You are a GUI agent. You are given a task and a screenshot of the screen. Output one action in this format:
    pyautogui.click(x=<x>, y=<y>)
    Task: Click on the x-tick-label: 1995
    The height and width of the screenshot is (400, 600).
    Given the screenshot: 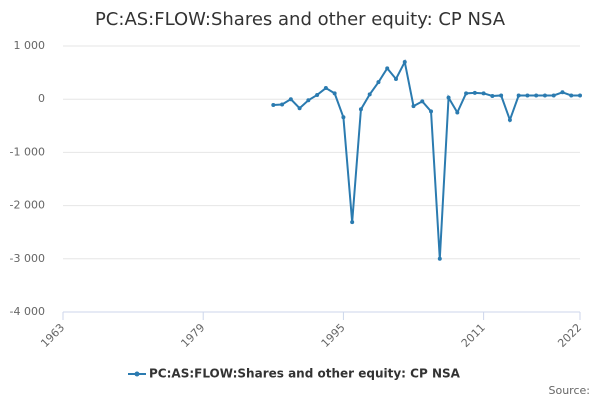 What is the action you would take?
    pyautogui.click(x=333, y=335)
    